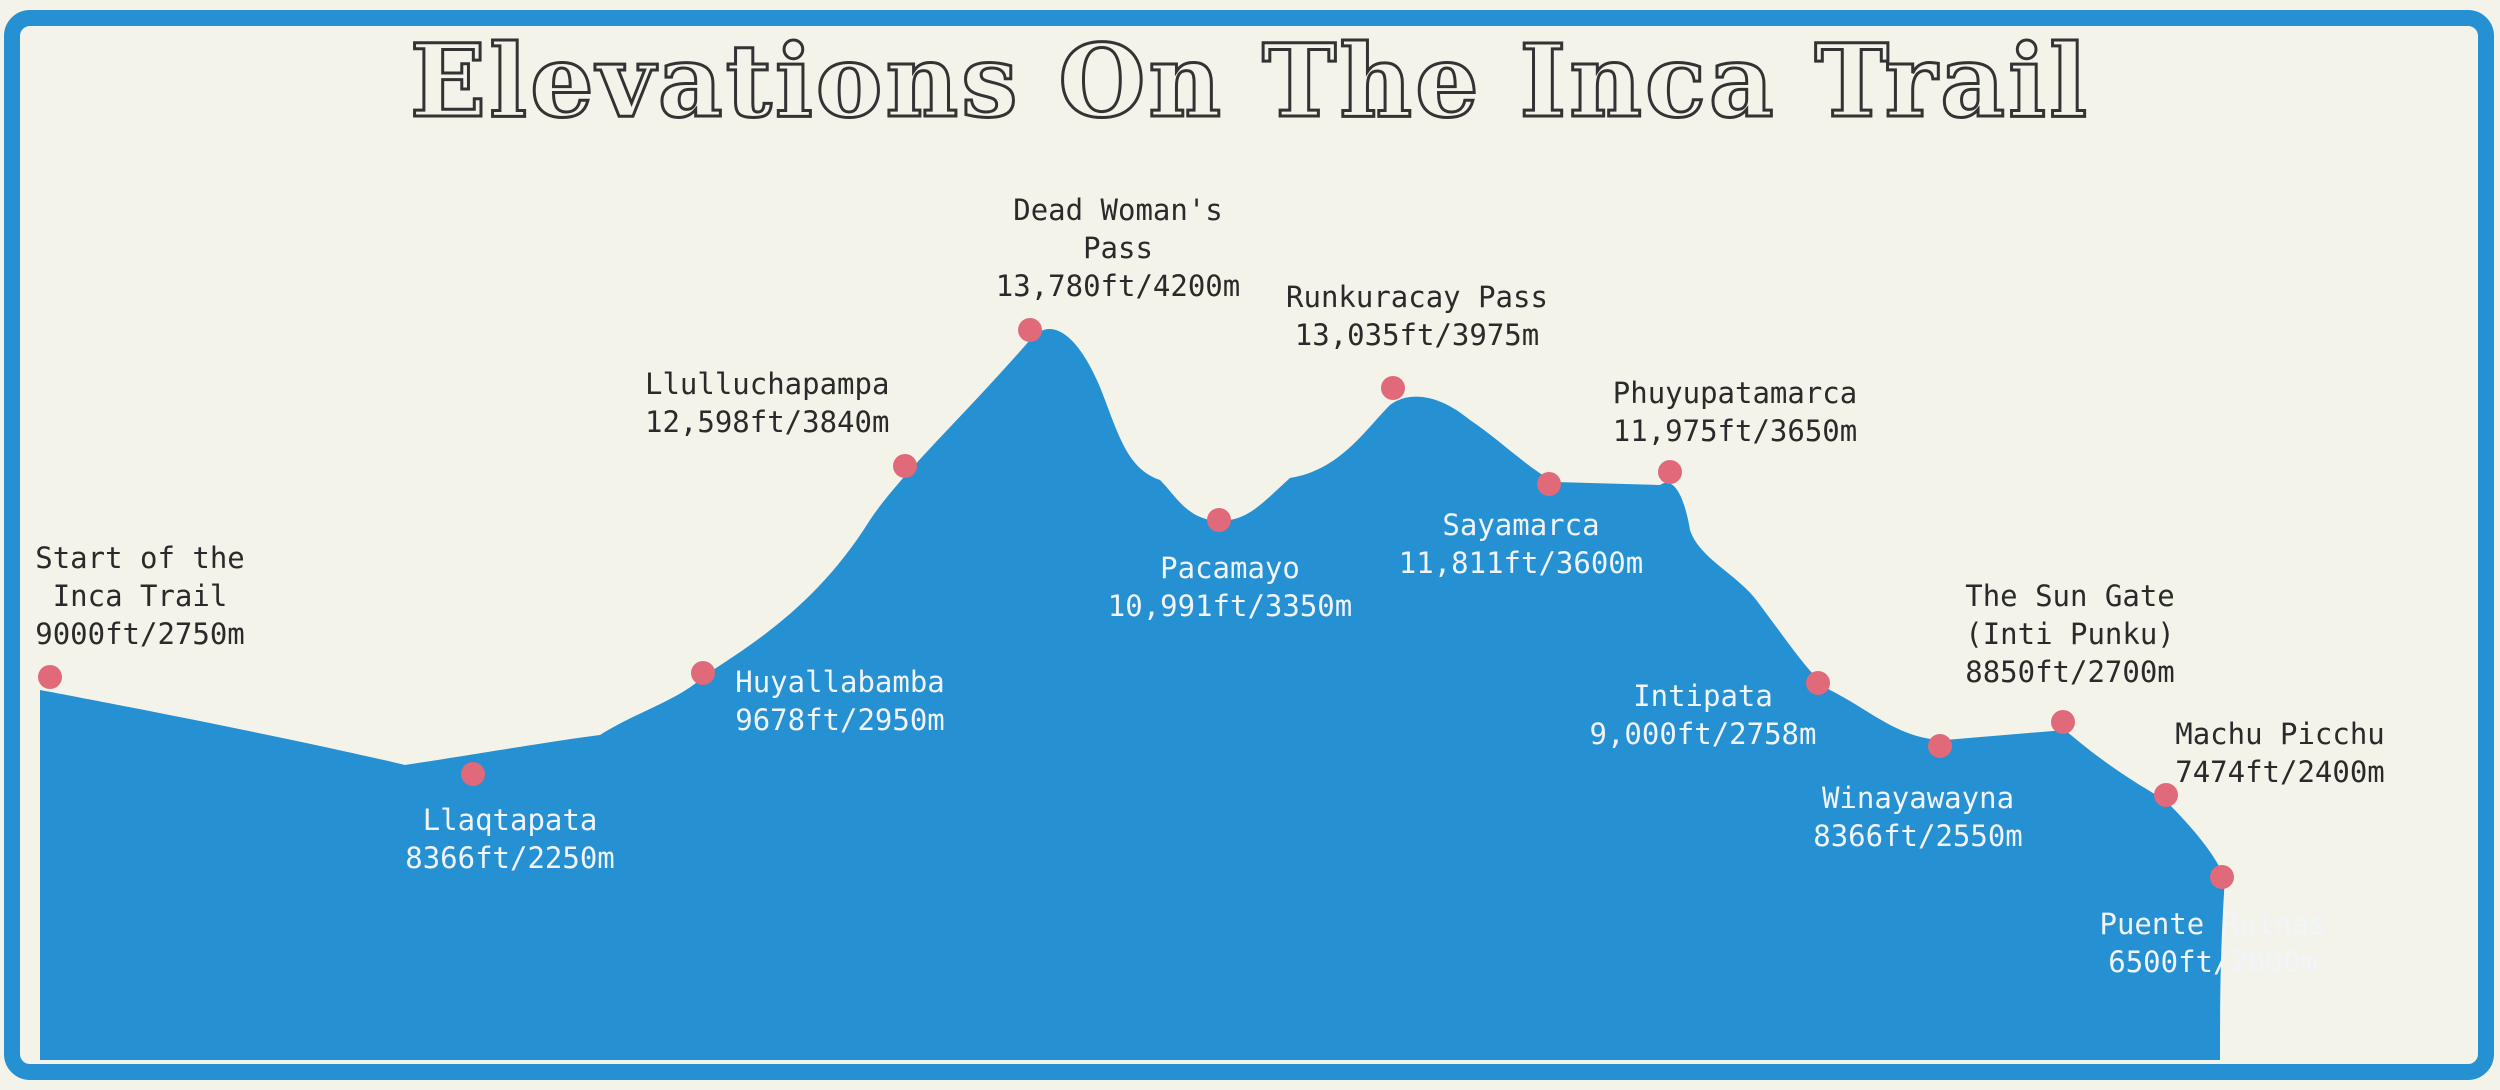 This screenshot has height=1090, width=2500. I want to click on label-intipata: Intipata 9,000ft/2758m, so click(1703, 715).